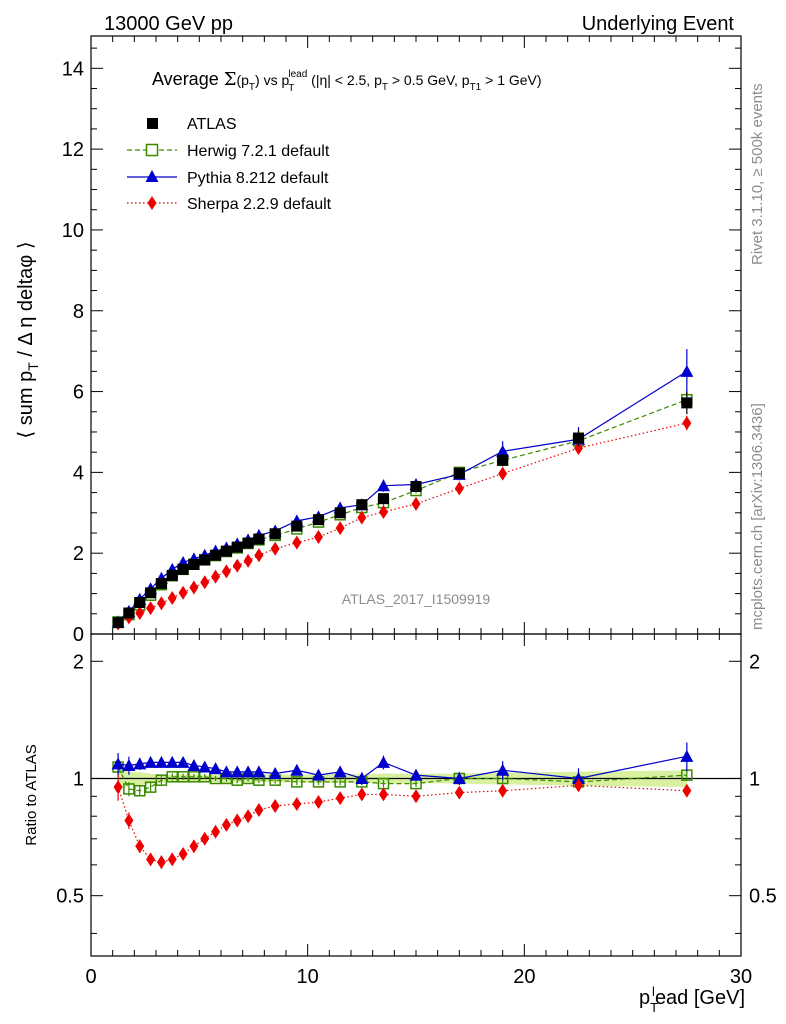 This screenshot has width=786, height=1024. I want to click on main-y-axis-label: ⟨ sum pT / Δ η deltaφ ⟩, so click(28, 339).